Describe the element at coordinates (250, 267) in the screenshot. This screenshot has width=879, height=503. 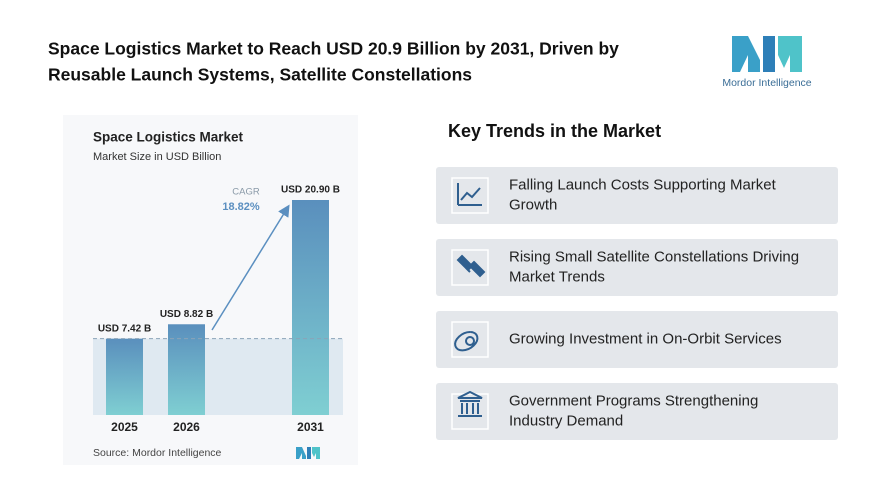
I see `cagr-arrow` at that location.